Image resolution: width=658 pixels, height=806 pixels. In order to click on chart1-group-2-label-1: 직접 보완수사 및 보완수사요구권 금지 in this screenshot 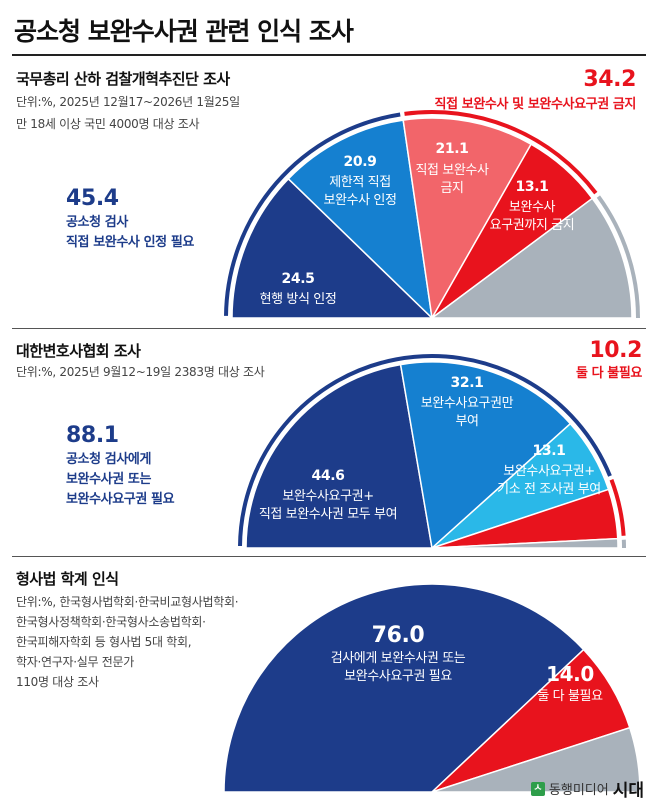, I will do `click(535, 104)`.